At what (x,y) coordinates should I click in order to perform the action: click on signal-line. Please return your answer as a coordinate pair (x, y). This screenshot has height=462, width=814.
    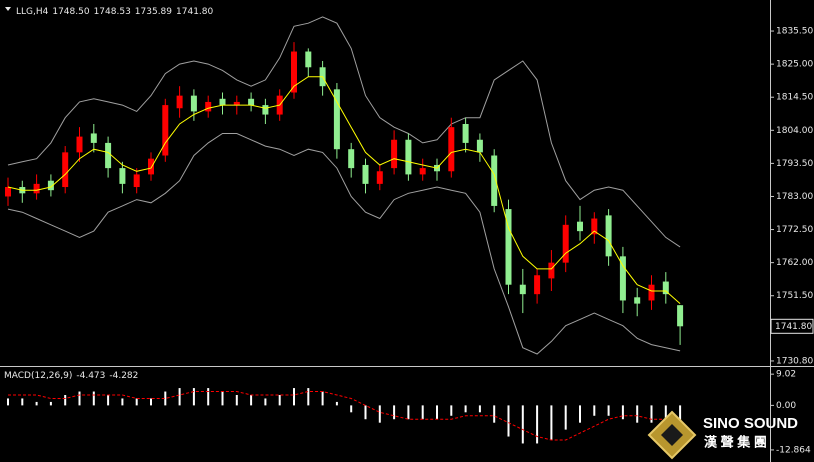
    Looking at the image, I should click on (344, 416).